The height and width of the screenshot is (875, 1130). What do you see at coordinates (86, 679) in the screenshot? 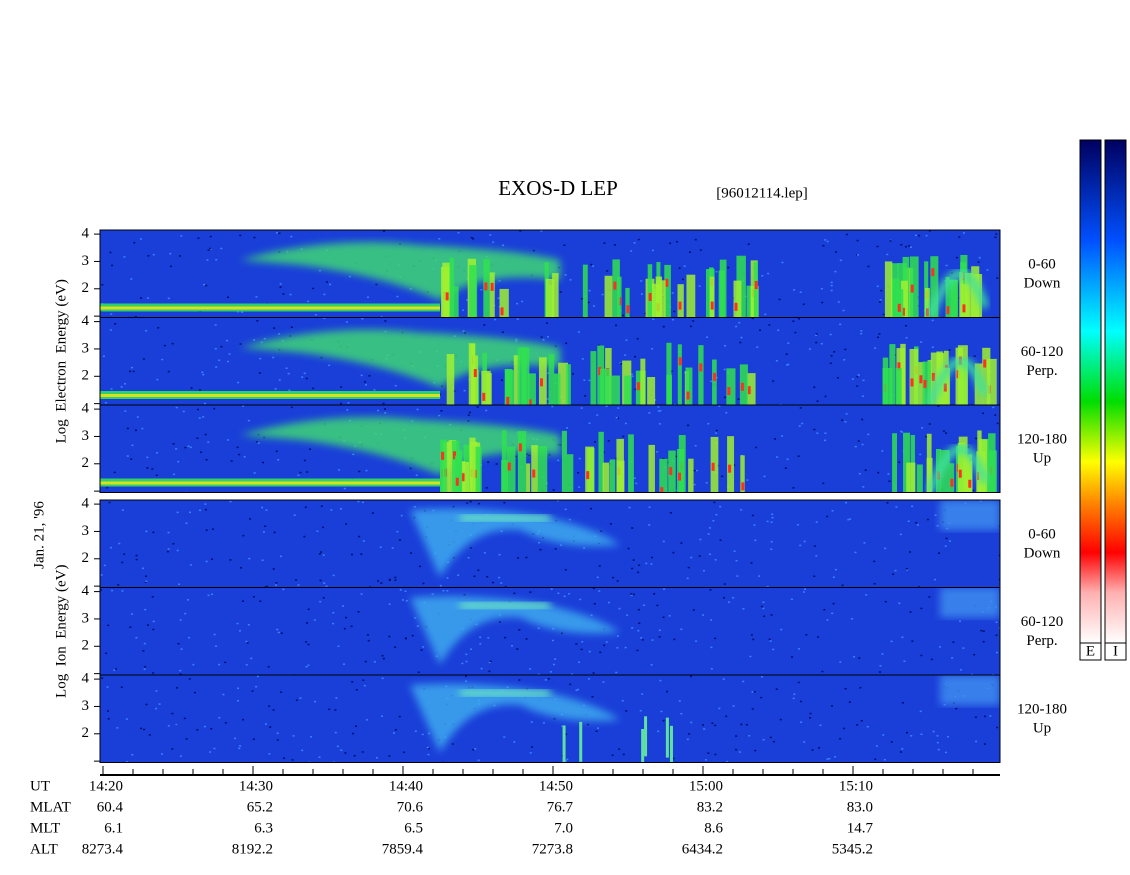
I see `y-tick-label: 4` at bounding box center [86, 679].